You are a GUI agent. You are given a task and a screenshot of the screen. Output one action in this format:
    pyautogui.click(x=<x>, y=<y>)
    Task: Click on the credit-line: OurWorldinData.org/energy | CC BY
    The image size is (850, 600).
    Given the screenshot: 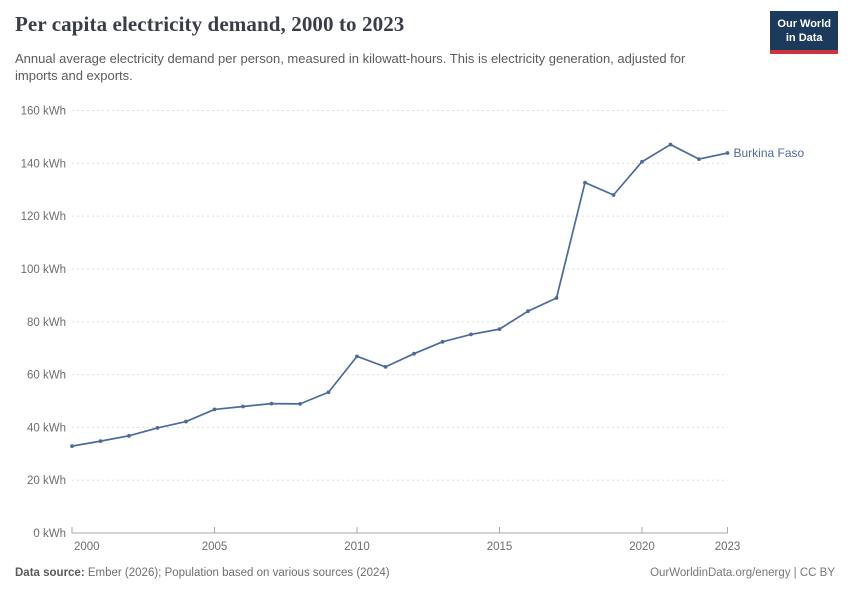 What is the action you would take?
    pyautogui.click(x=742, y=573)
    